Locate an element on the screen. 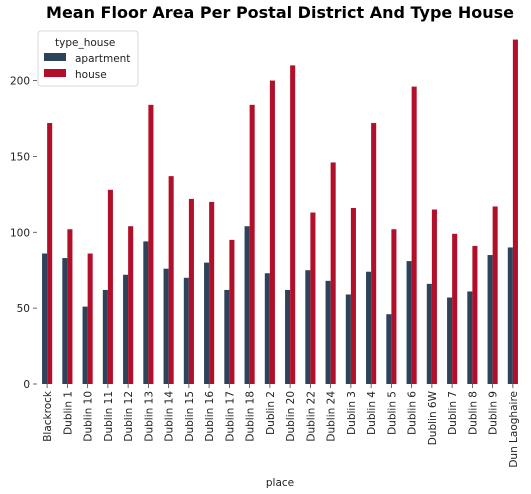 The width and height of the screenshot is (531, 494). x-tick-label: Dublin 9 is located at coordinates (494, 413).